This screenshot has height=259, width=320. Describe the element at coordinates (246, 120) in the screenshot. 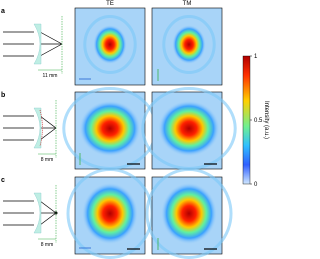

I see `colorbar` at that location.